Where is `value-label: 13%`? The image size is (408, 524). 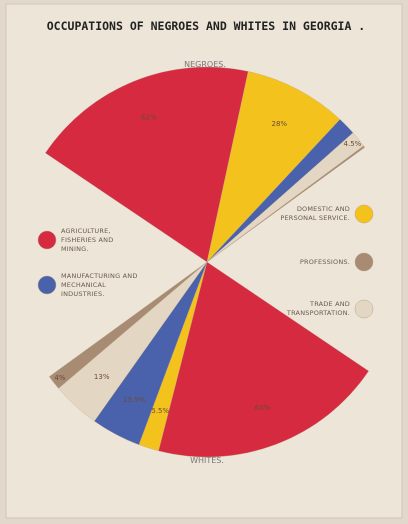
value-label: 13% is located at coordinates (102, 377).